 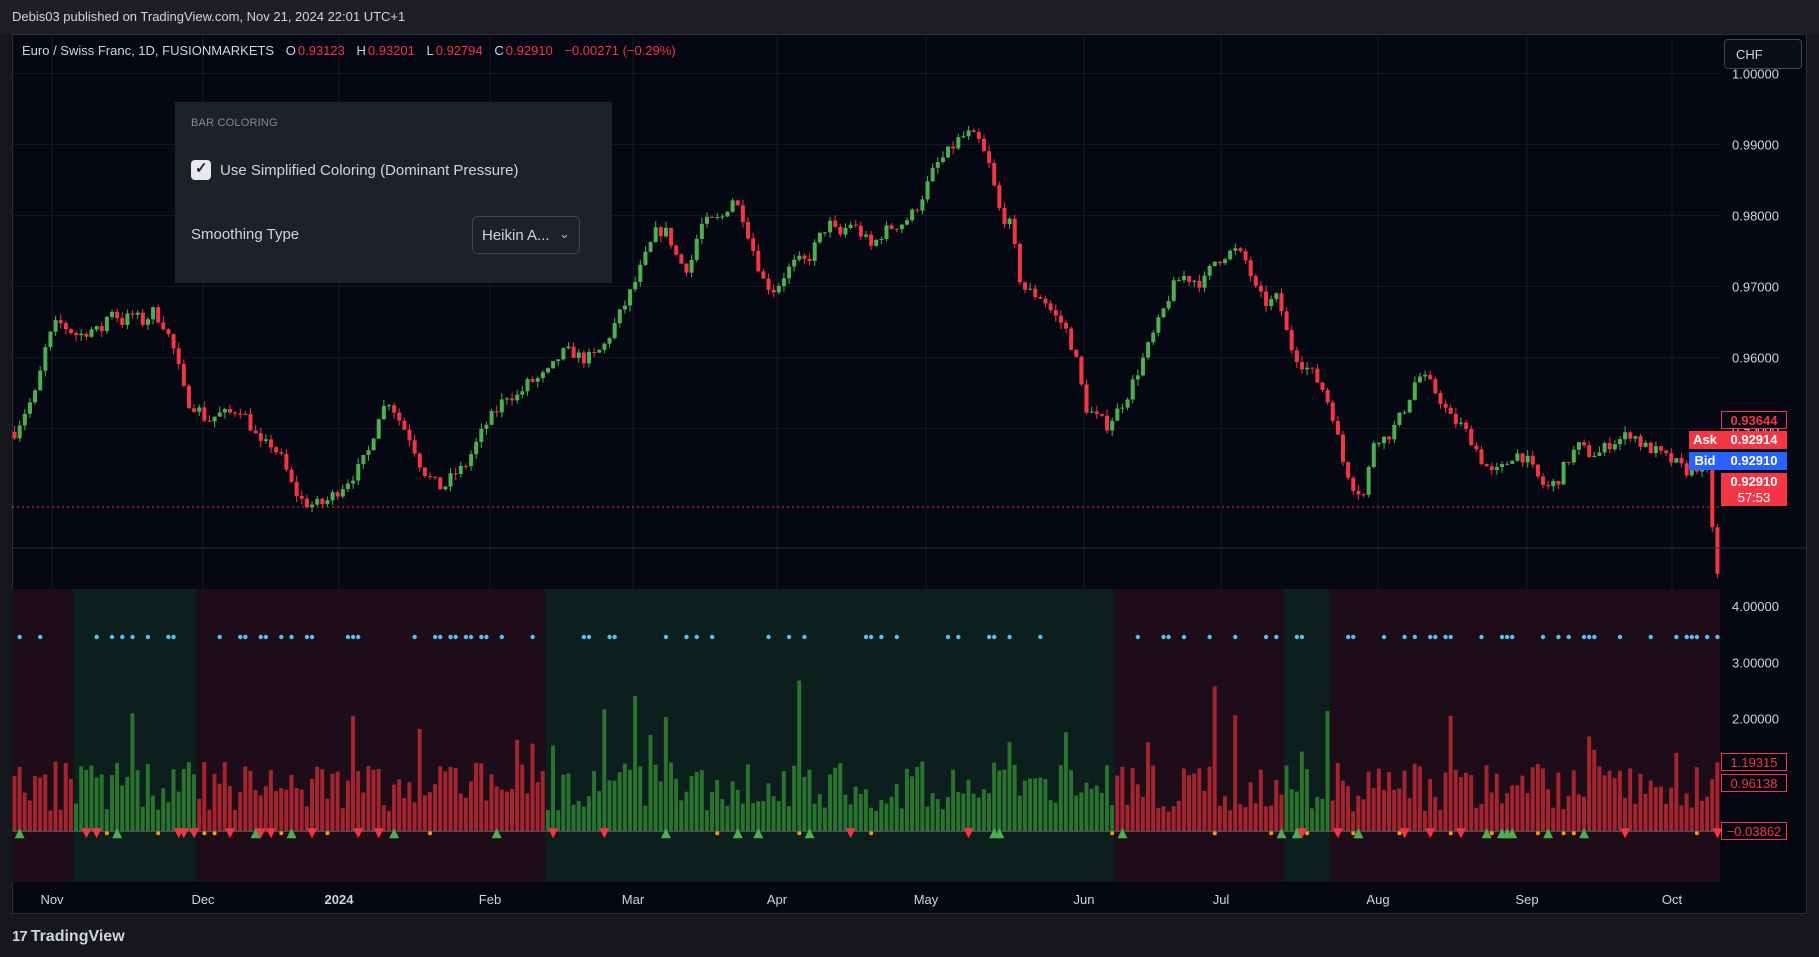 What do you see at coordinates (430, 50) in the screenshot?
I see `low-label: L` at bounding box center [430, 50].